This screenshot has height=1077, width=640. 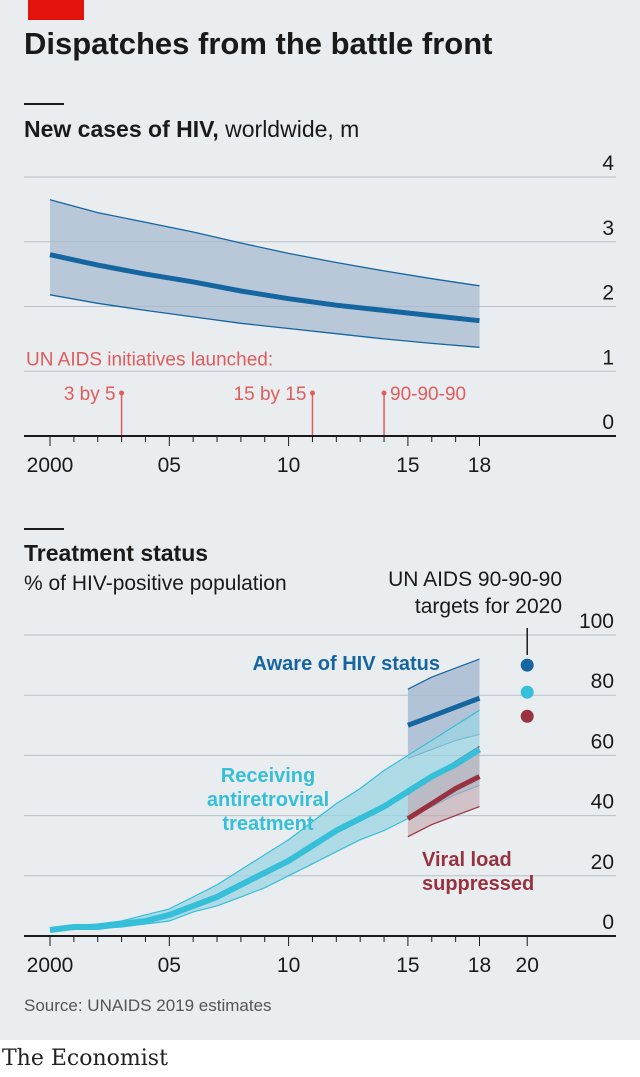 I want to click on panel-2-rule, so click(x=44, y=529).